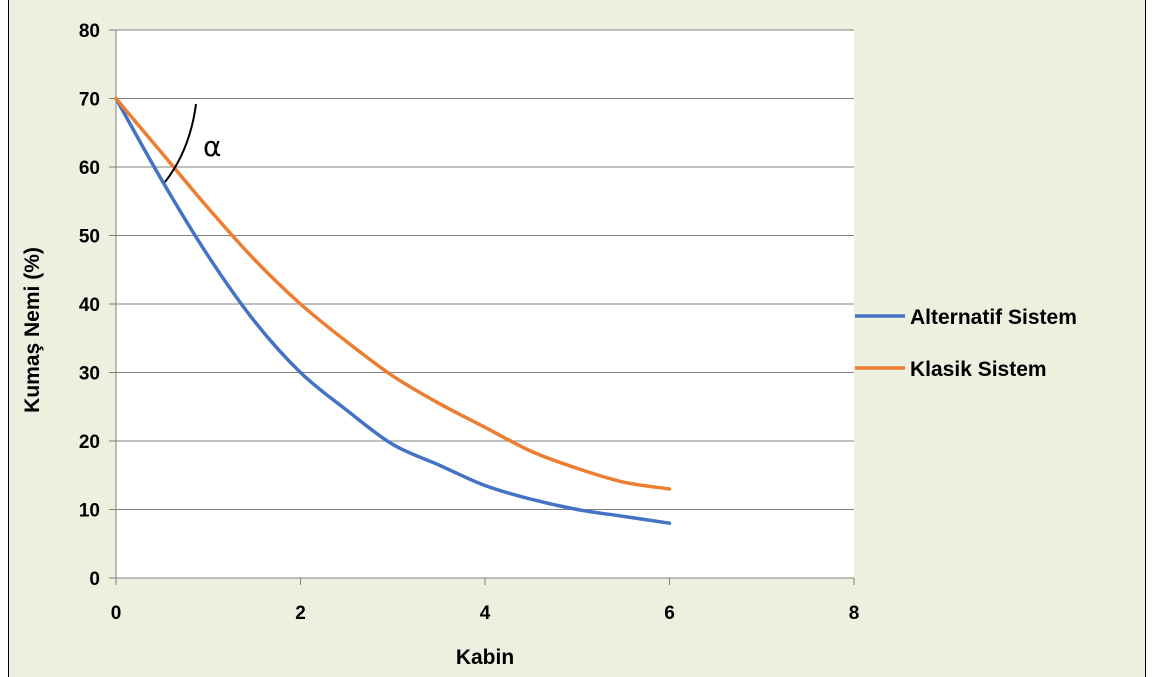 This screenshot has width=1154, height=677. I want to click on x-tick-label: 8, so click(854, 613).